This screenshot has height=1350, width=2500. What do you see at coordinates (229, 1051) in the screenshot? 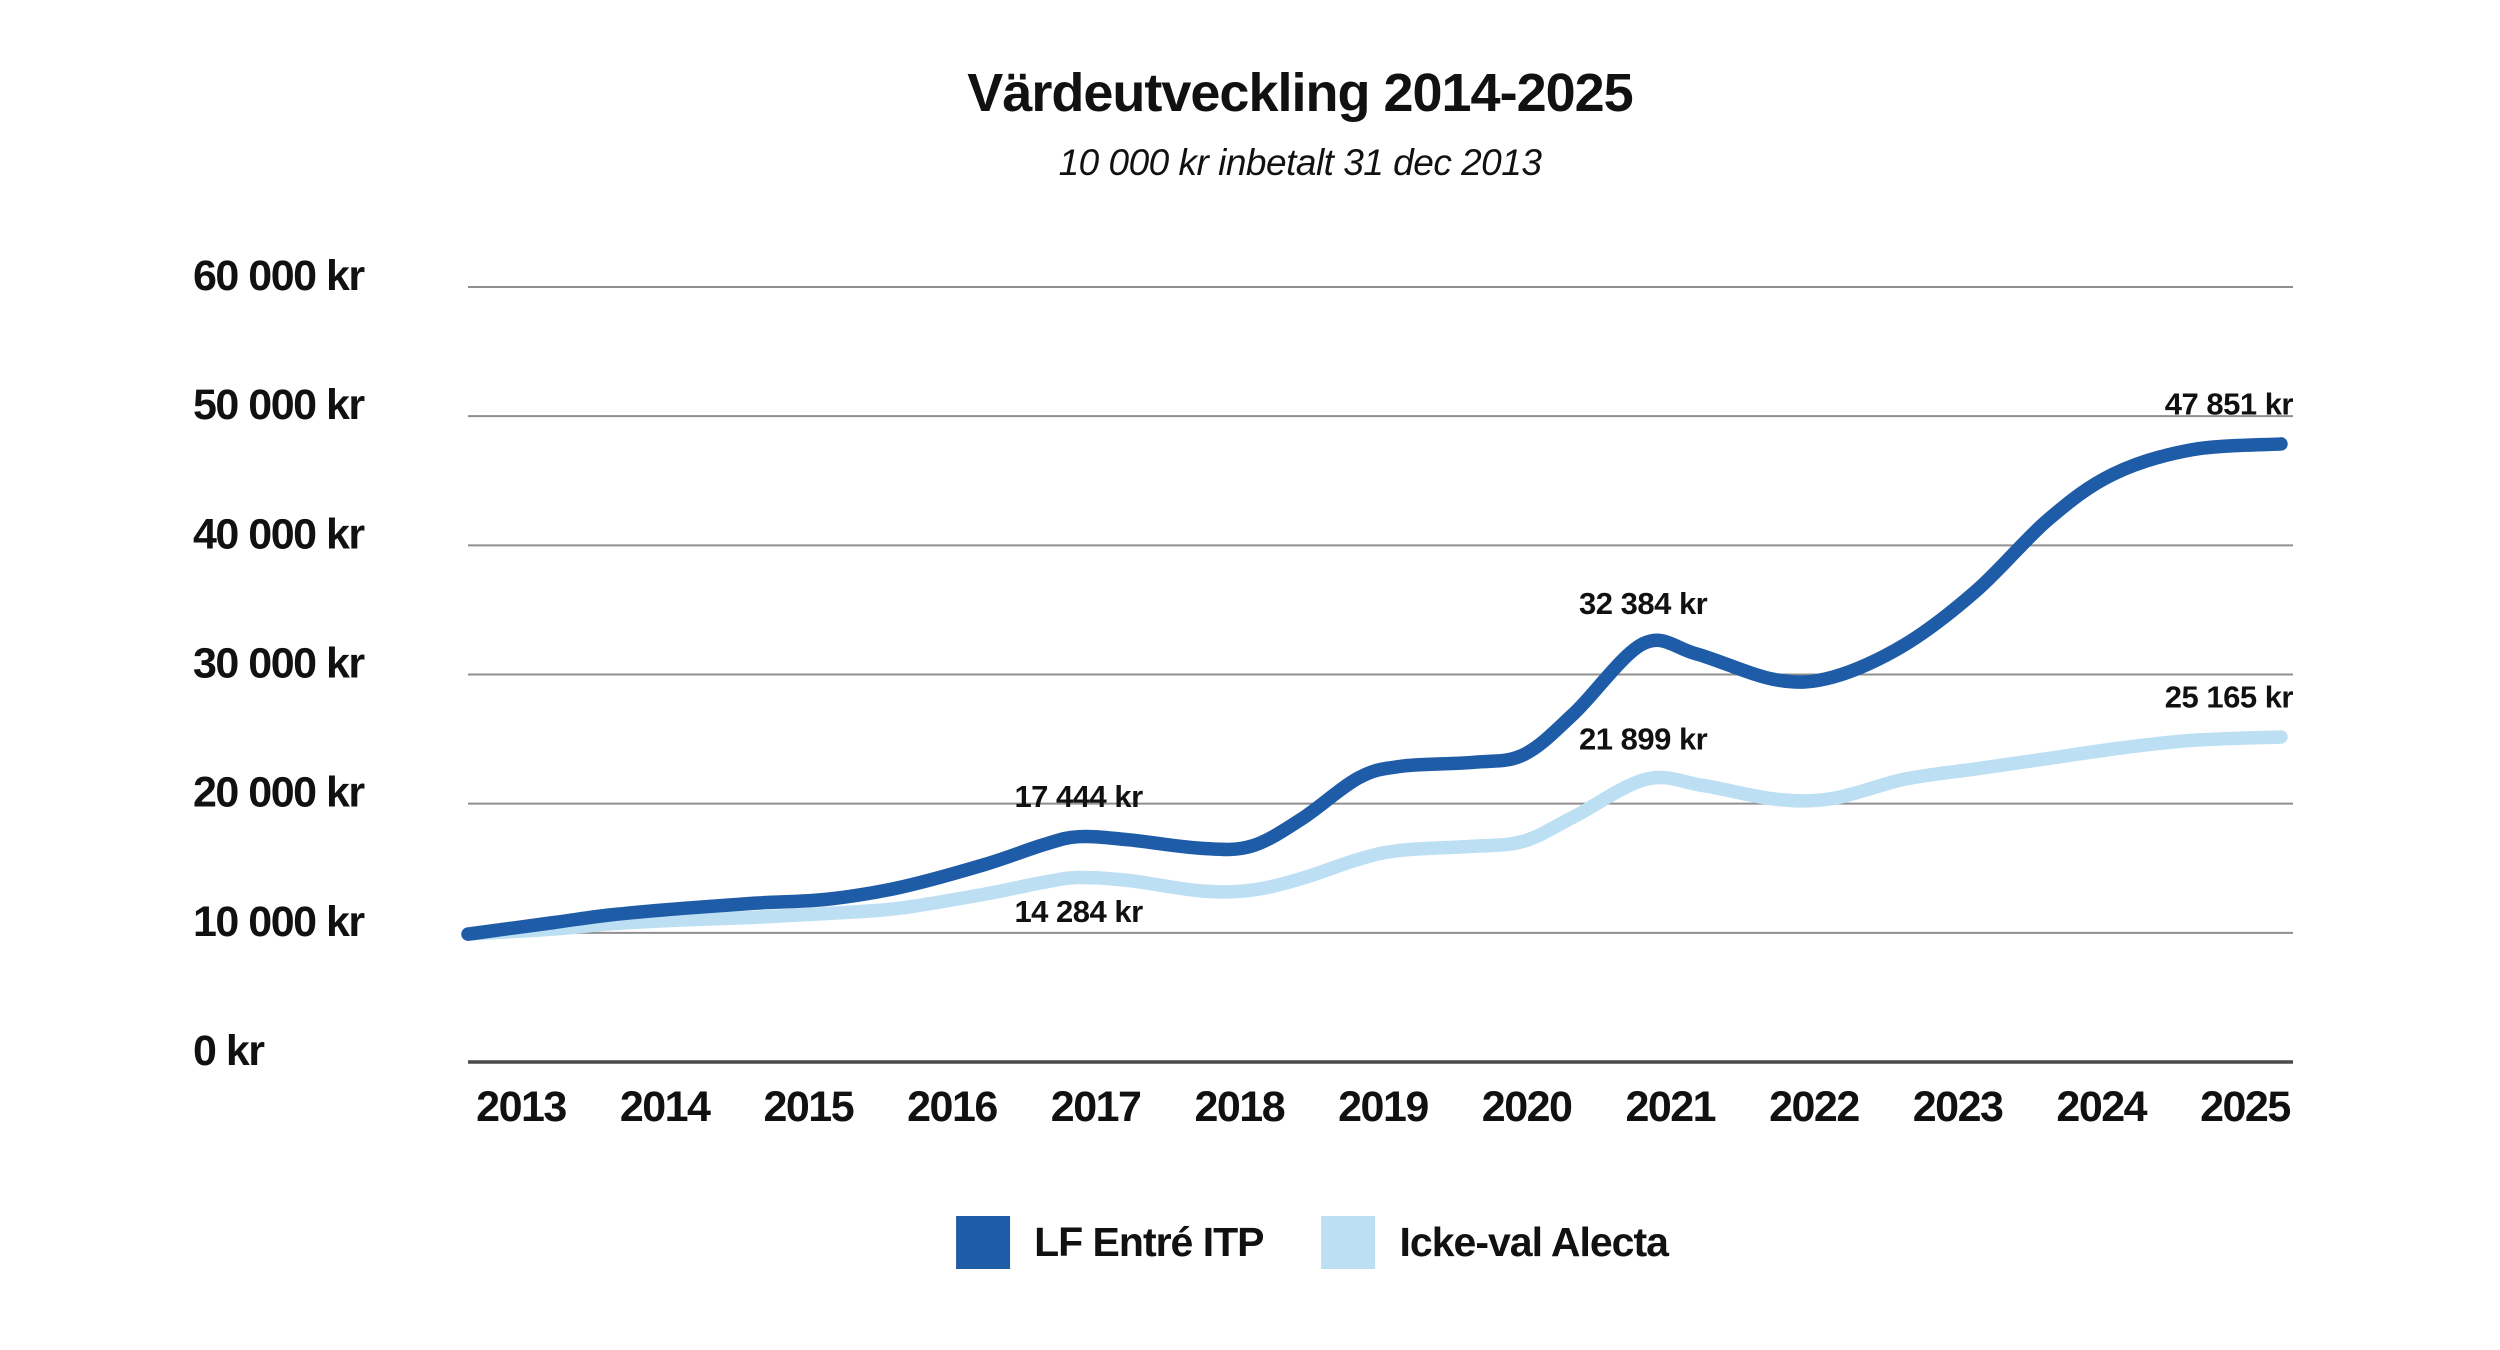
I see `y-tick-label: 0 kr` at bounding box center [229, 1051].